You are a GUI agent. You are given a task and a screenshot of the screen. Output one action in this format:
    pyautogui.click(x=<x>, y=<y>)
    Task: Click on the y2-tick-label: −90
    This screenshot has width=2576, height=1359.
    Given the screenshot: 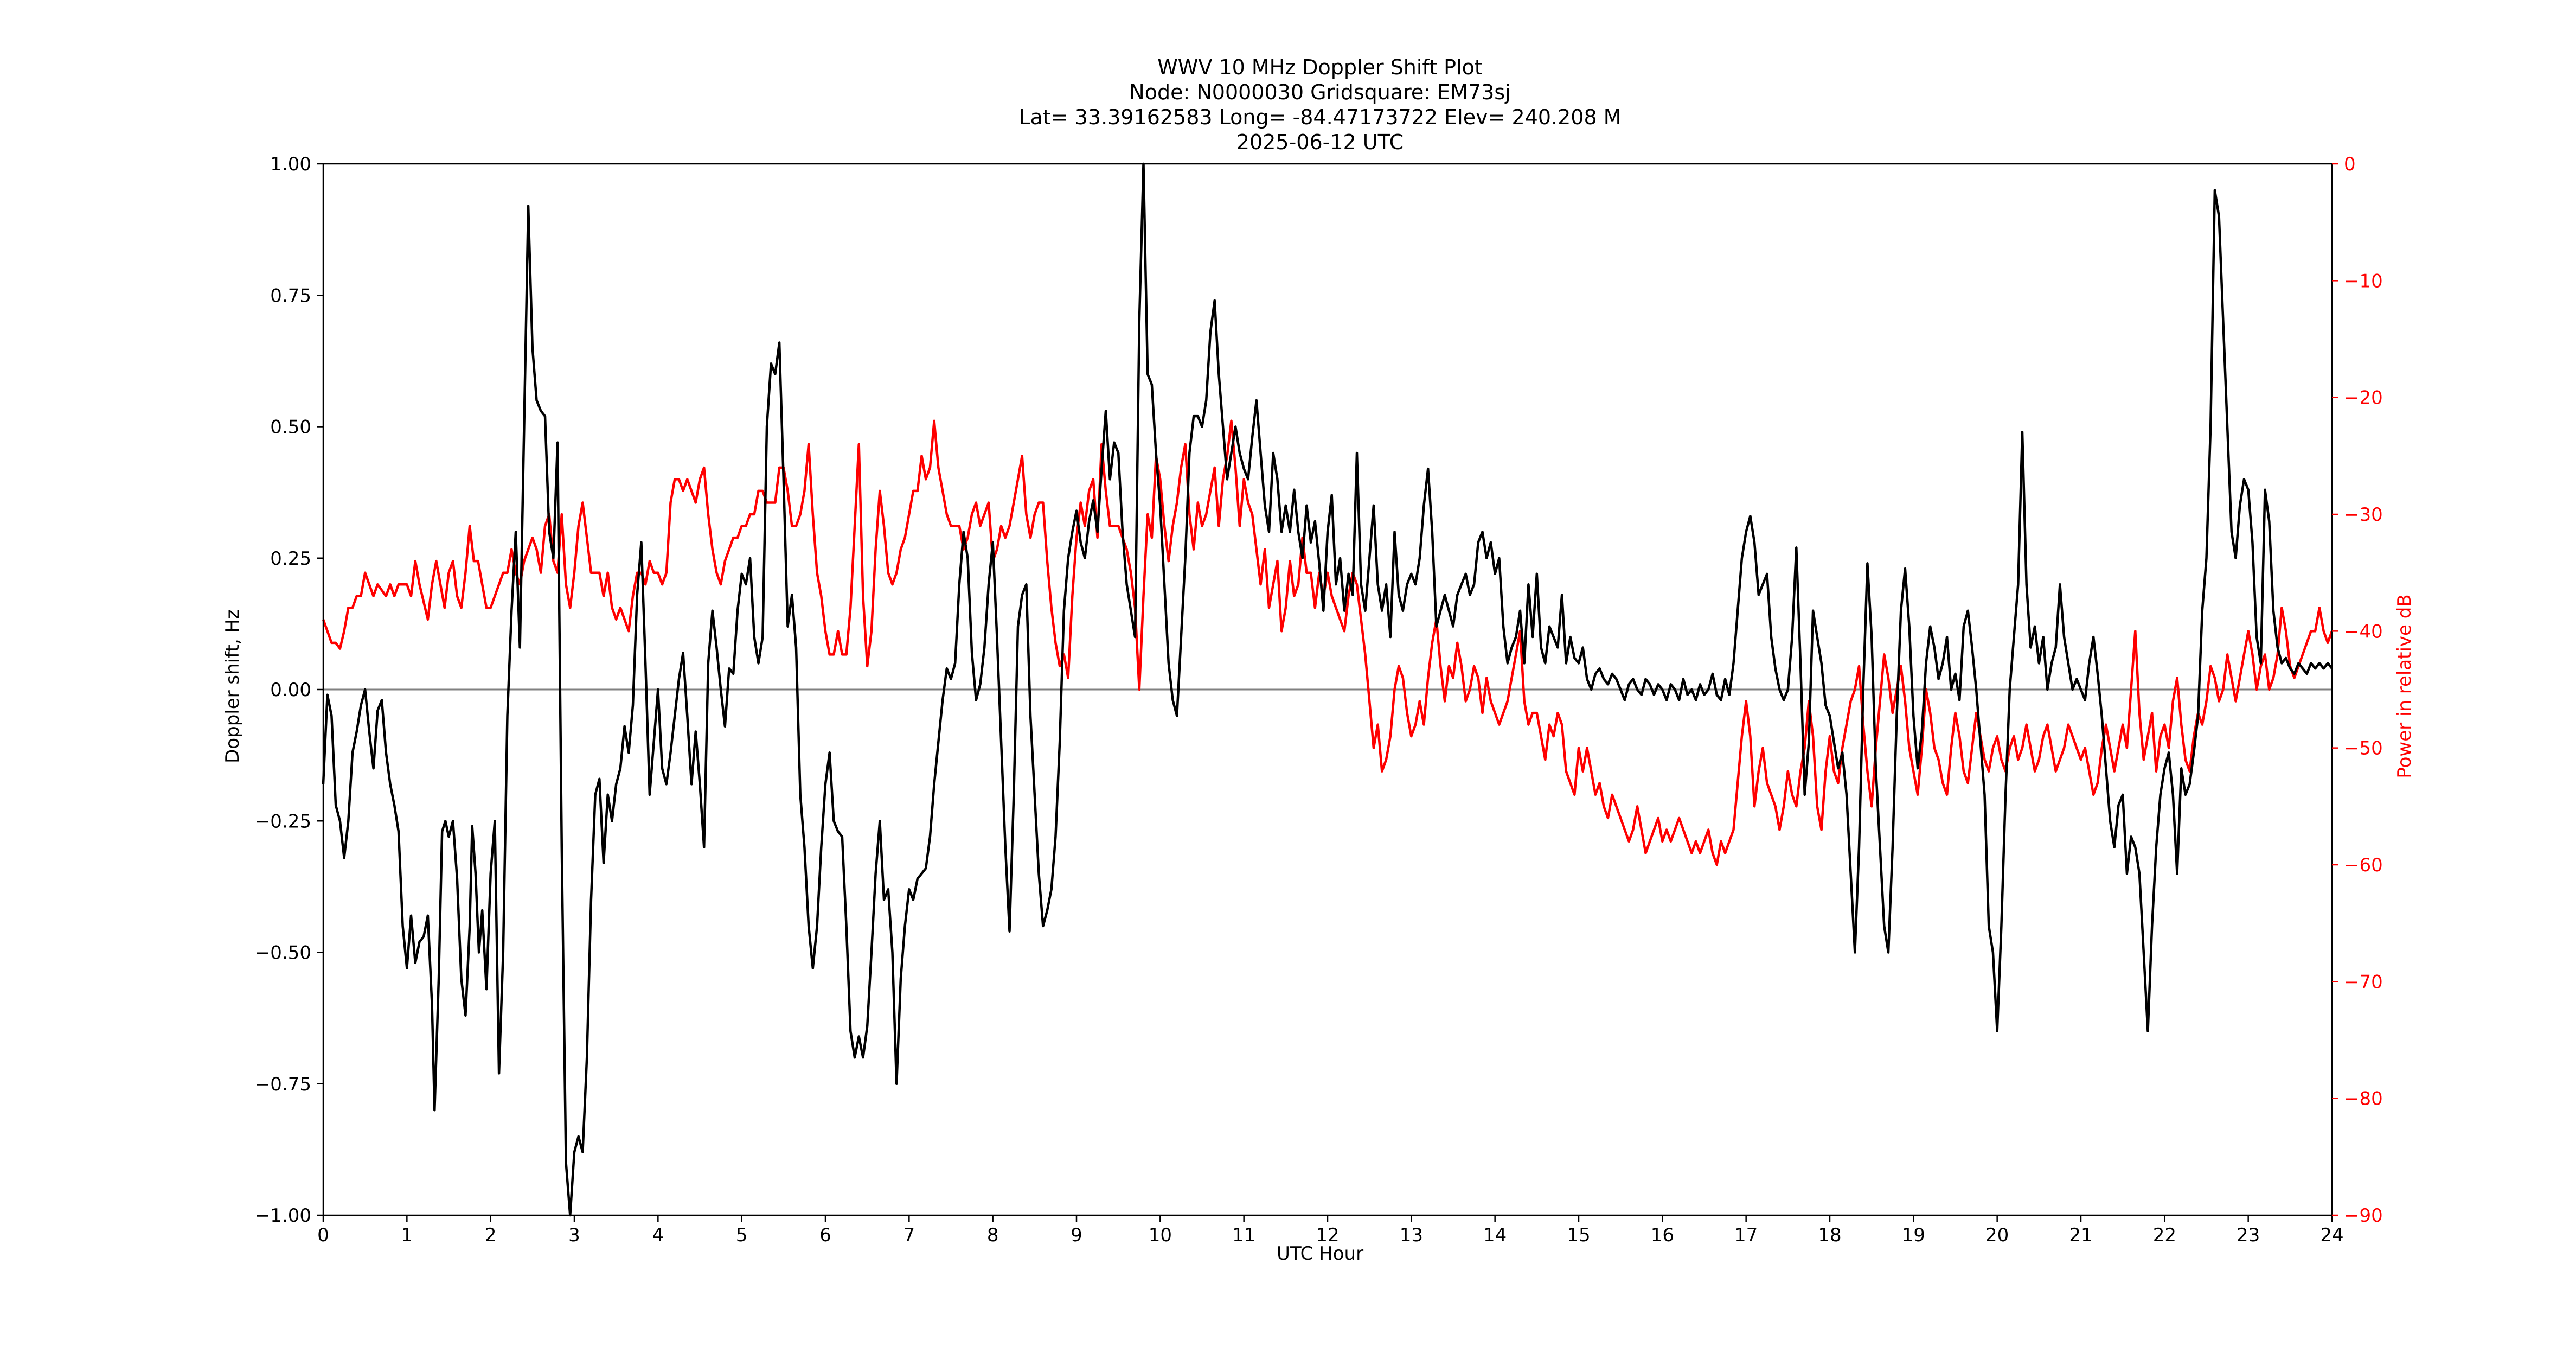 What is the action you would take?
    pyautogui.click(x=2363, y=1216)
    